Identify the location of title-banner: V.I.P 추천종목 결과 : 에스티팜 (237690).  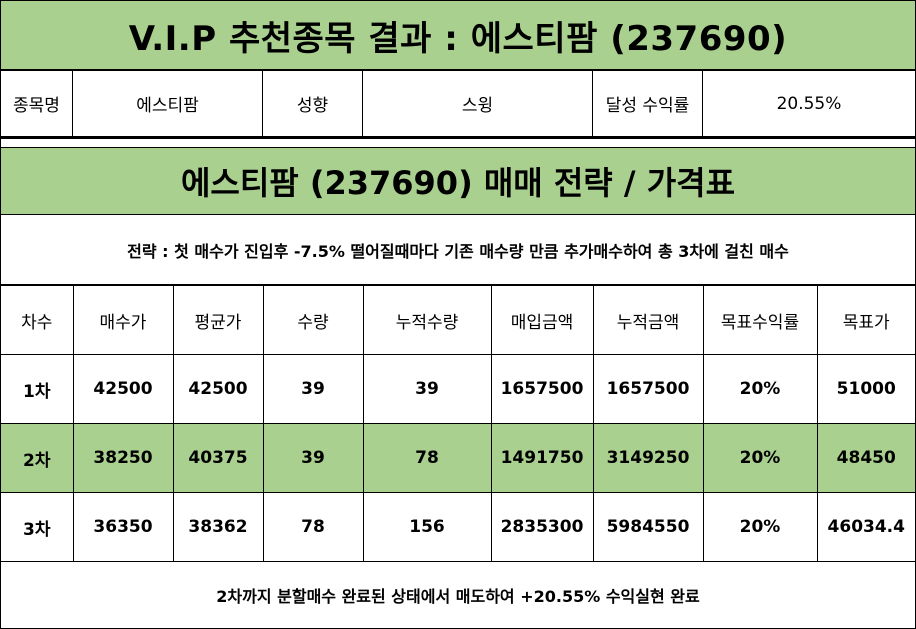
(458, 36).